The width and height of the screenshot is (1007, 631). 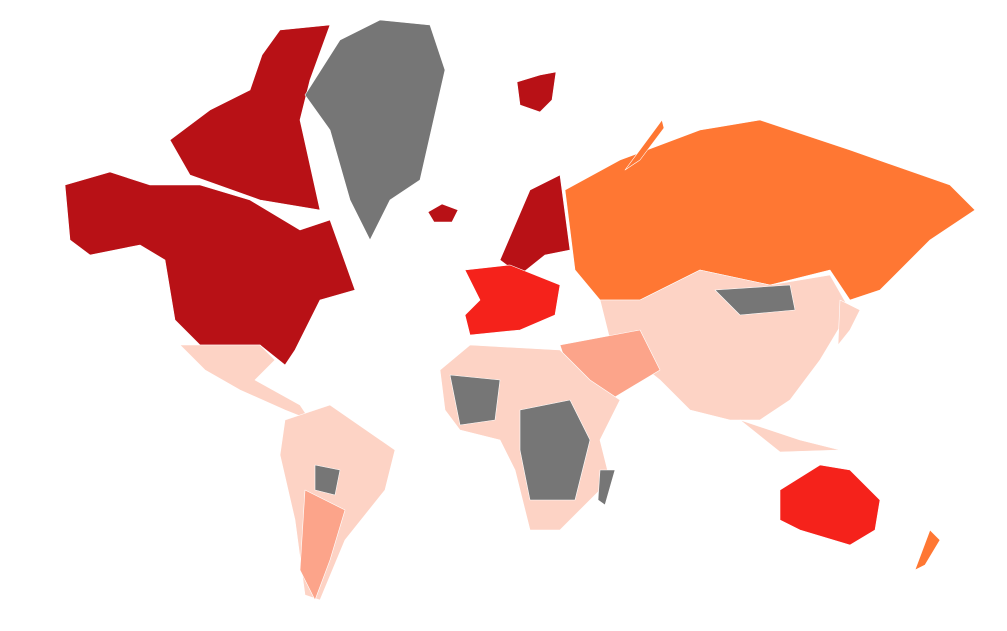 I want to click on arctic-islands, so click(x=250, y=117).